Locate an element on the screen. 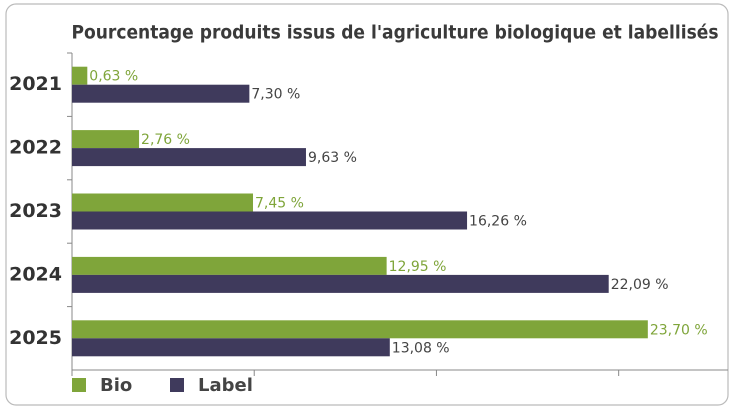 This screenshot has width=734, height=409. value-label: 16,26 % is located at coordinates (498, 222).